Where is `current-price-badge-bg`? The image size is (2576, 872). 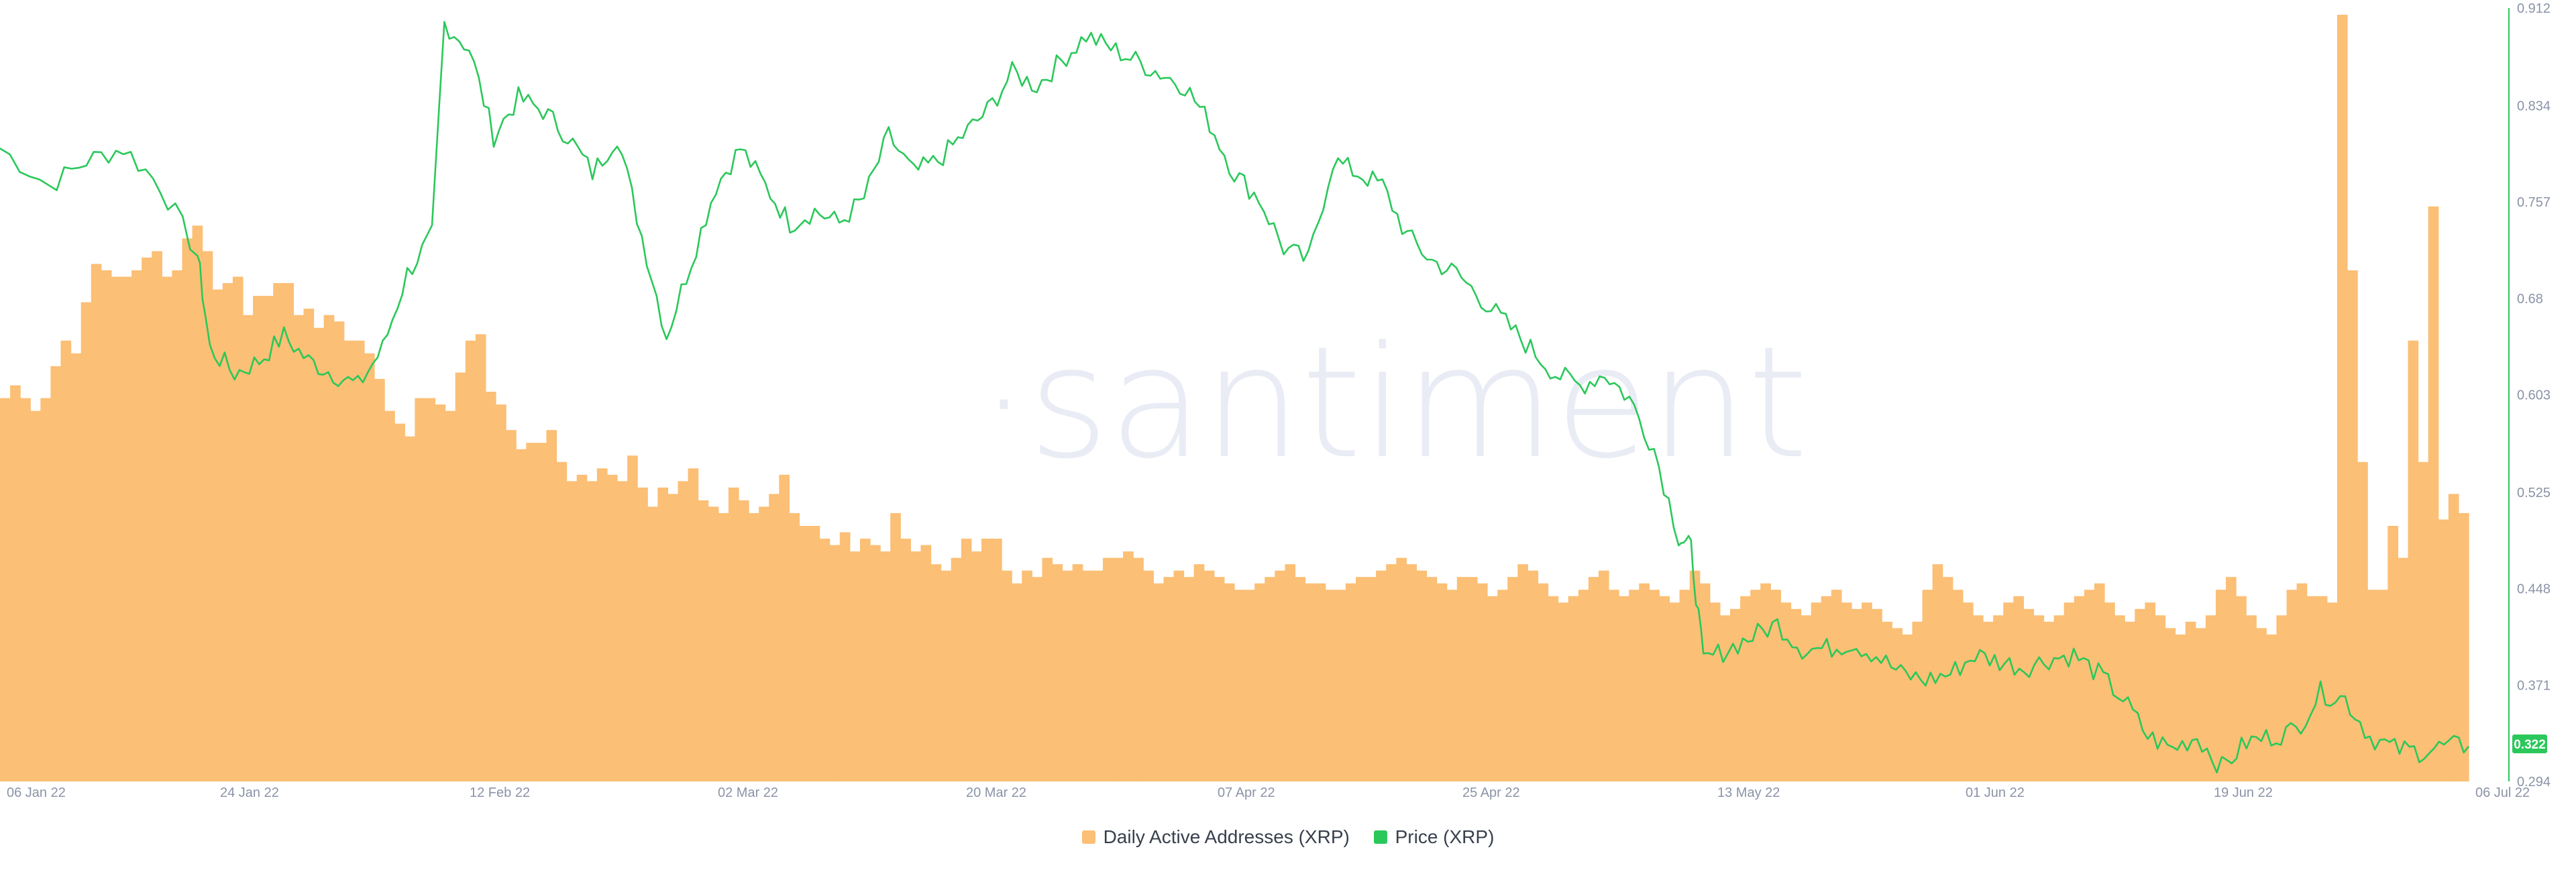
current-price-badge-bg is located at coordinates (2529, 744).